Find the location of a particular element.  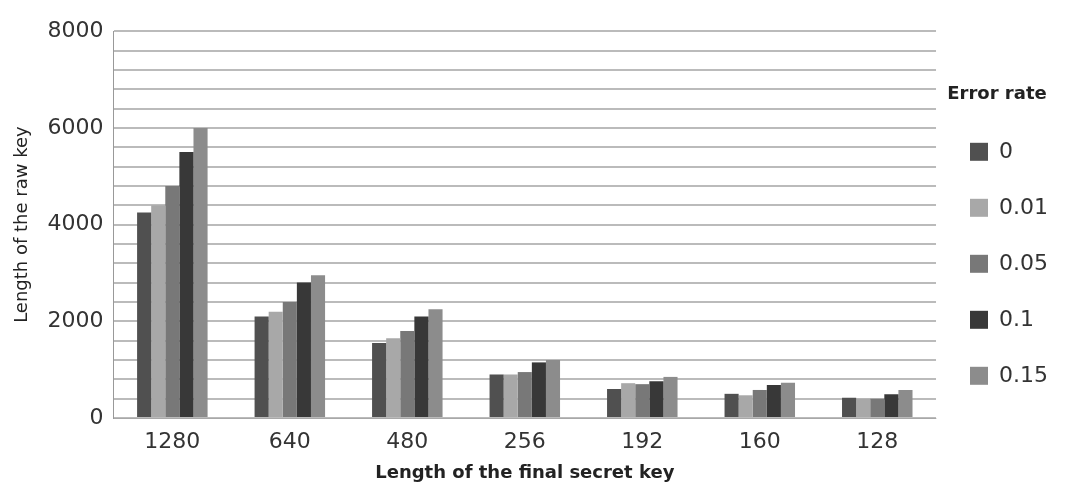

x-tick-label: 128 is located at coordinates (877, 440).